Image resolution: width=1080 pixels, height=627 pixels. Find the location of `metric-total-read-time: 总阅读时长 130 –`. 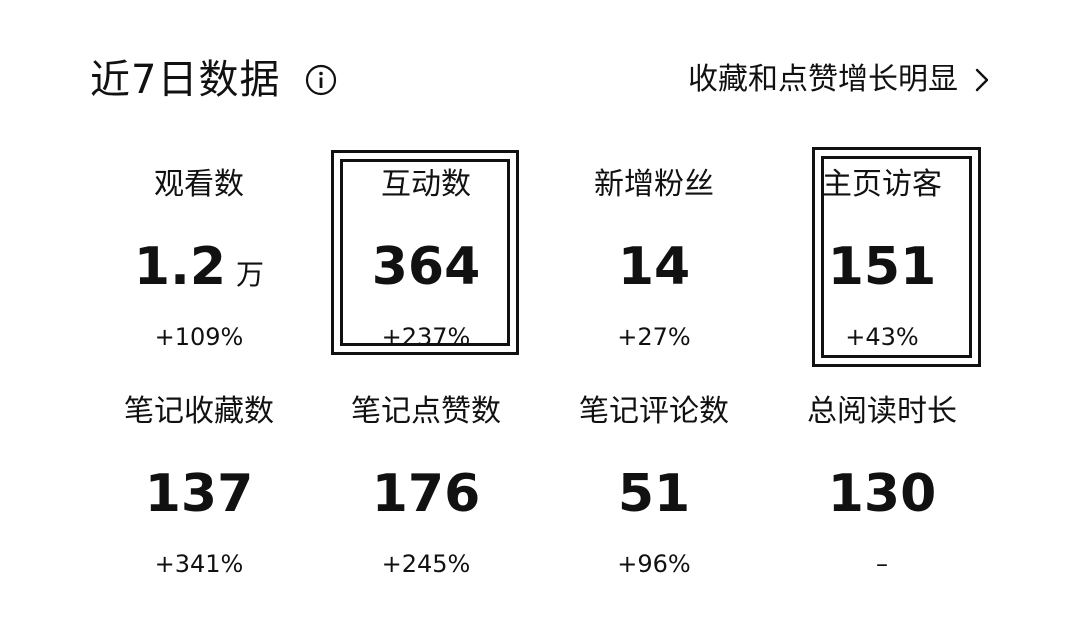

metric-total-read-time: 总阅读时长 130 – is located at coordinates (882, 507).